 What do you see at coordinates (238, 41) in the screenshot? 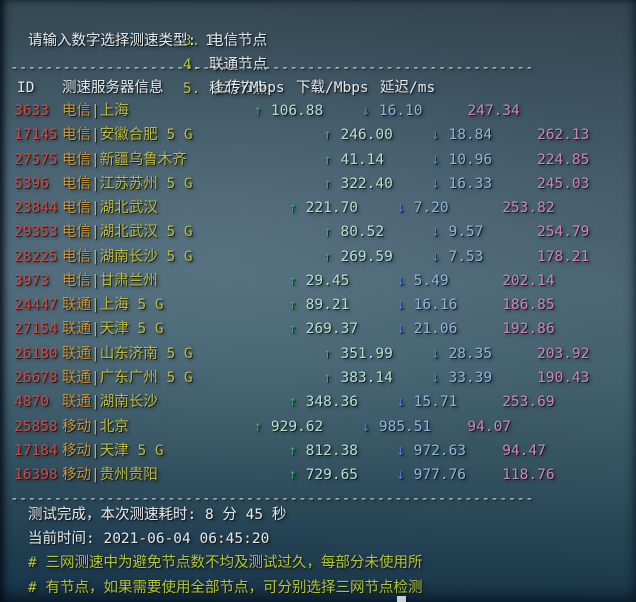
I see `menu-item-label: 电信节点` at bounding box center [238, 41].